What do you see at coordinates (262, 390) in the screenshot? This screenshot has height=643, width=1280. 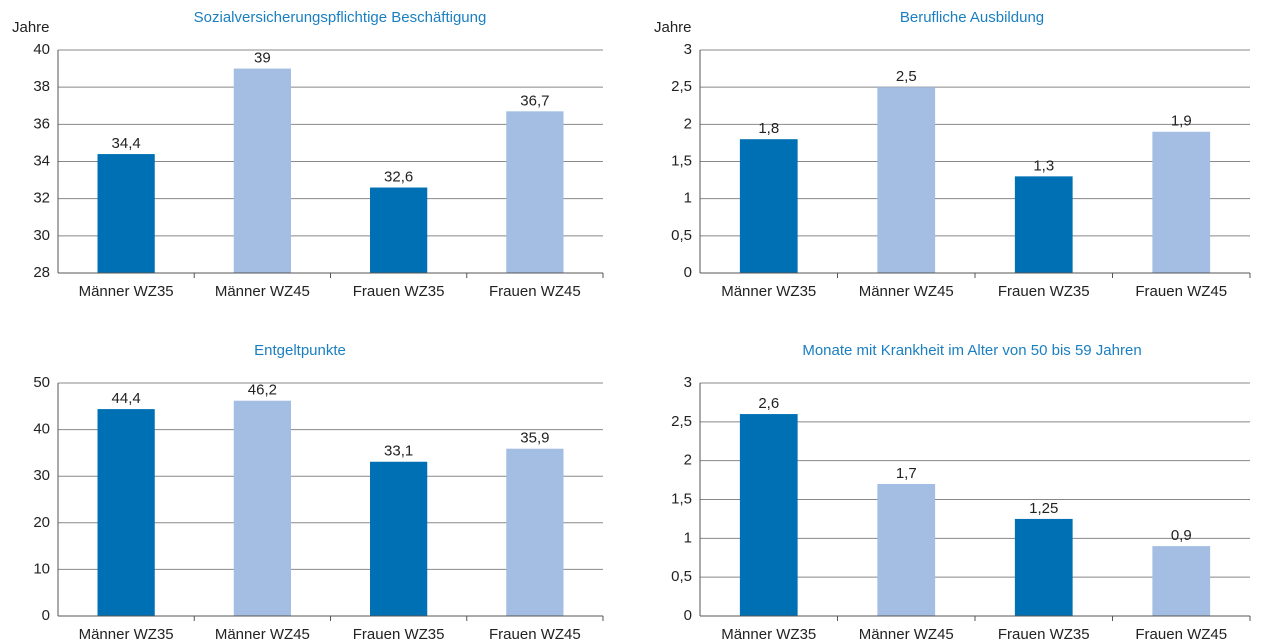 I see `value-label: 46,2` at bounding box center [262, 390].